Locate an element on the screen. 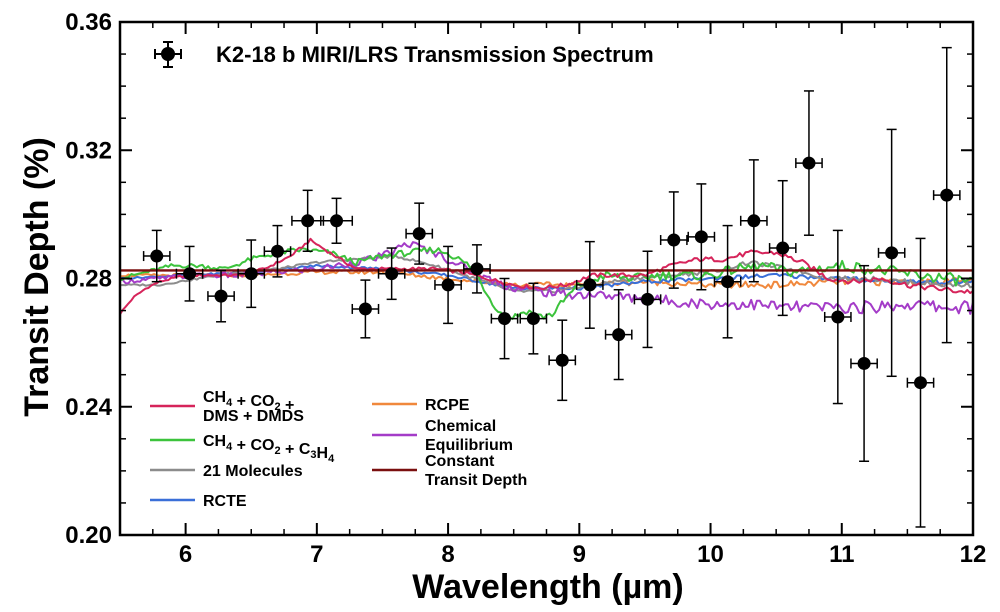 This screenshot has width=1000, height=612. legend-entry: RCPE is located at coordinates (421, 405).